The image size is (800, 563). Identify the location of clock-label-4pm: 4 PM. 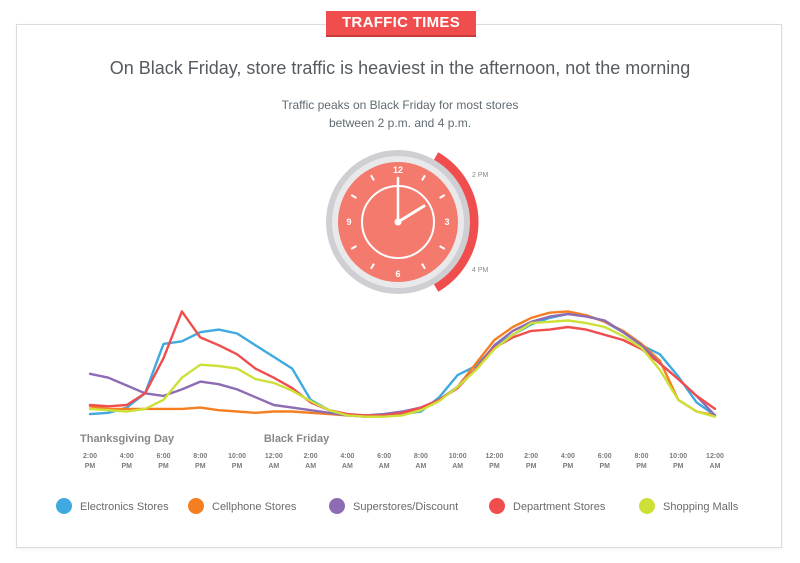
(480, 270).